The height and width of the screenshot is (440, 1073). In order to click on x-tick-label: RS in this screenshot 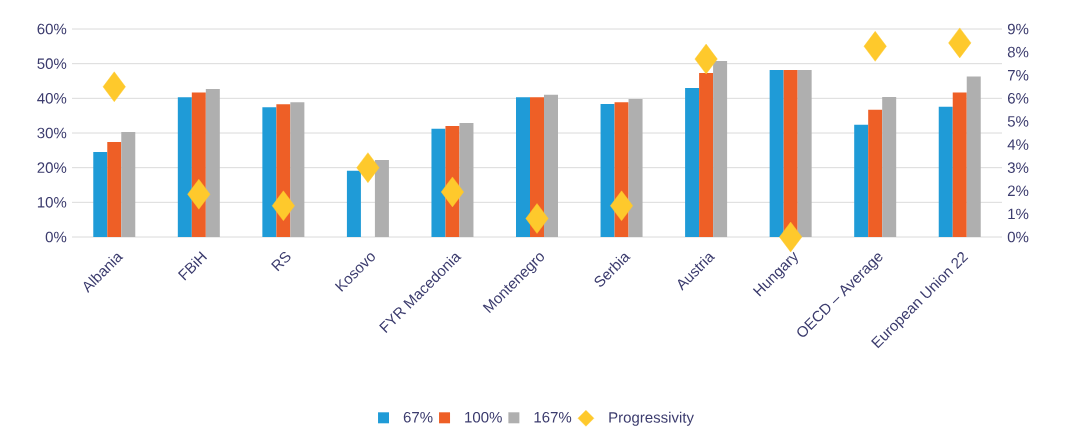, I will do `click(281, 261)`.